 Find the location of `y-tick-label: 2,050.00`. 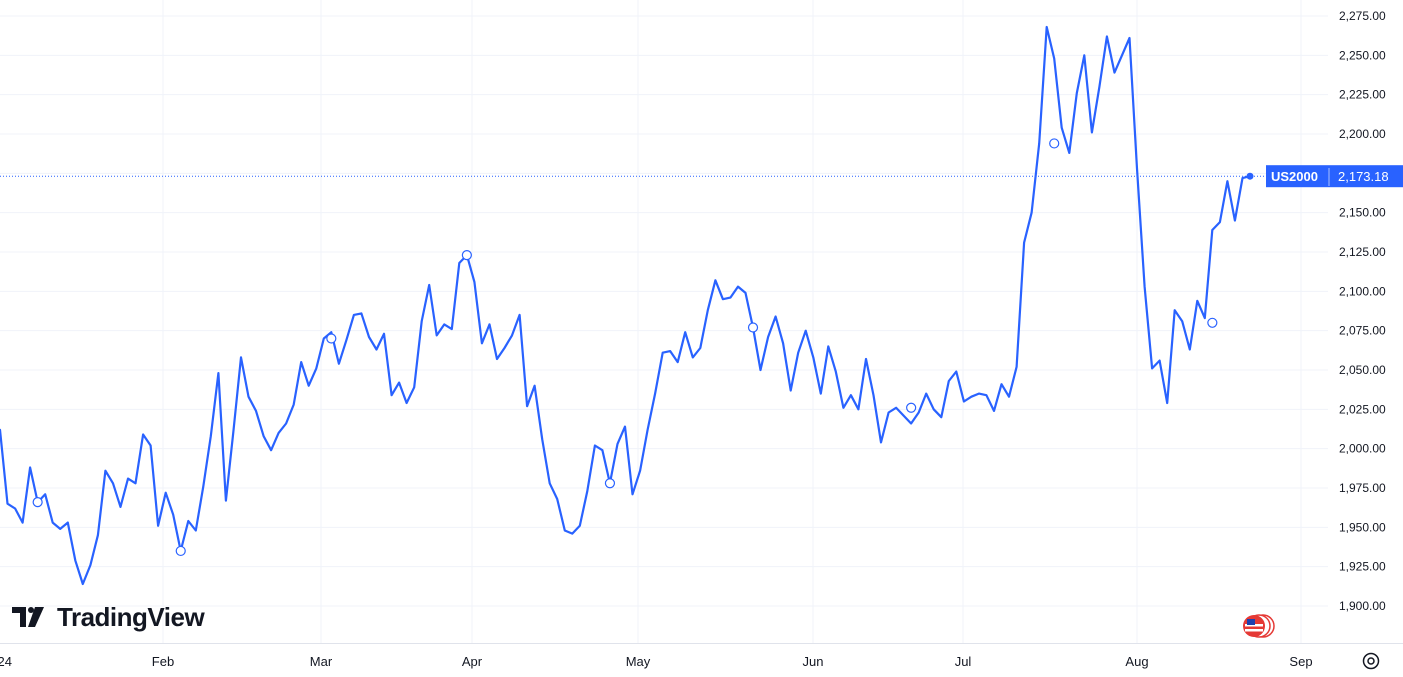

y-tick-label: 2,050.00 is located at coordinates (1362, 370).